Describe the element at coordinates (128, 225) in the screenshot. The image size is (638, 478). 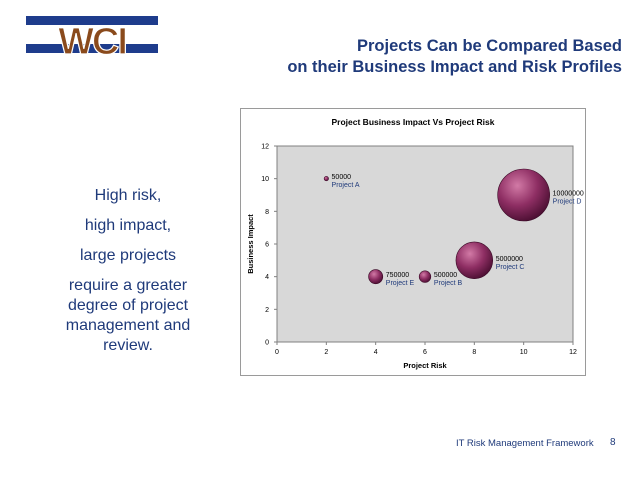
I see `side-text-line: high impact,` at that location.